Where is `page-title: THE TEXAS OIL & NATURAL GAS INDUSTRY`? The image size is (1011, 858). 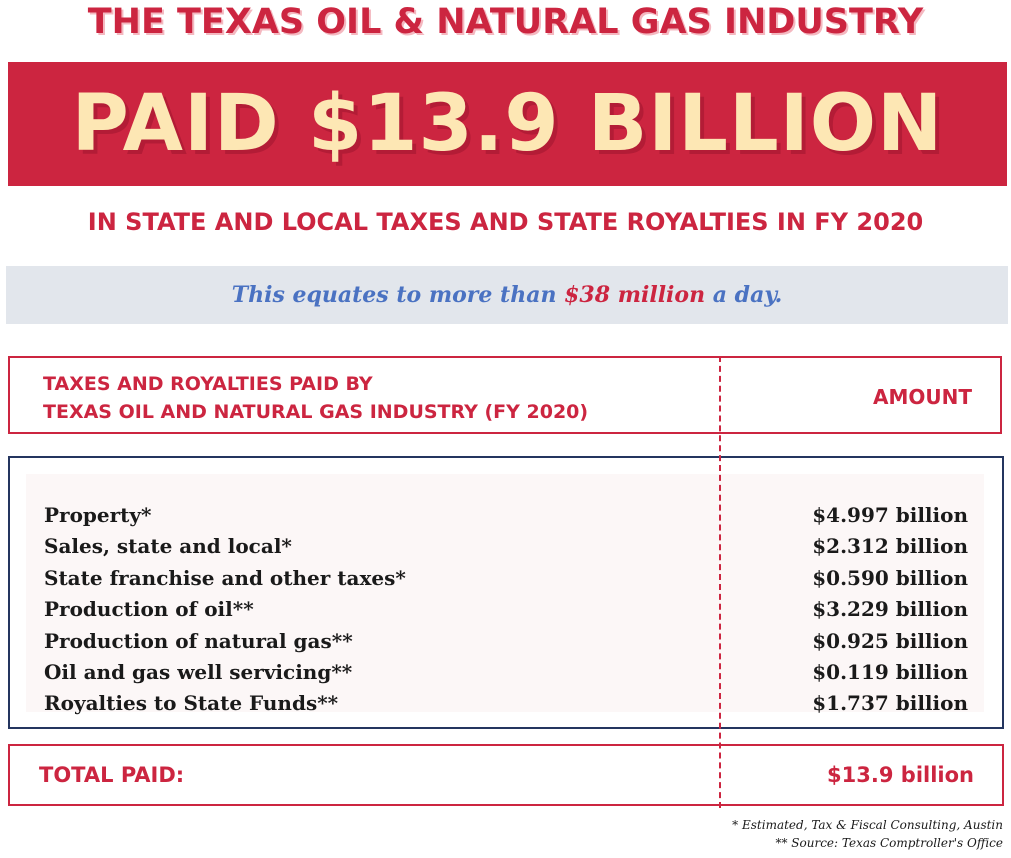 page-title: THE TEXAS OIL & NATURAL GAS INDUSTRY is located at coordinates (505, 22).